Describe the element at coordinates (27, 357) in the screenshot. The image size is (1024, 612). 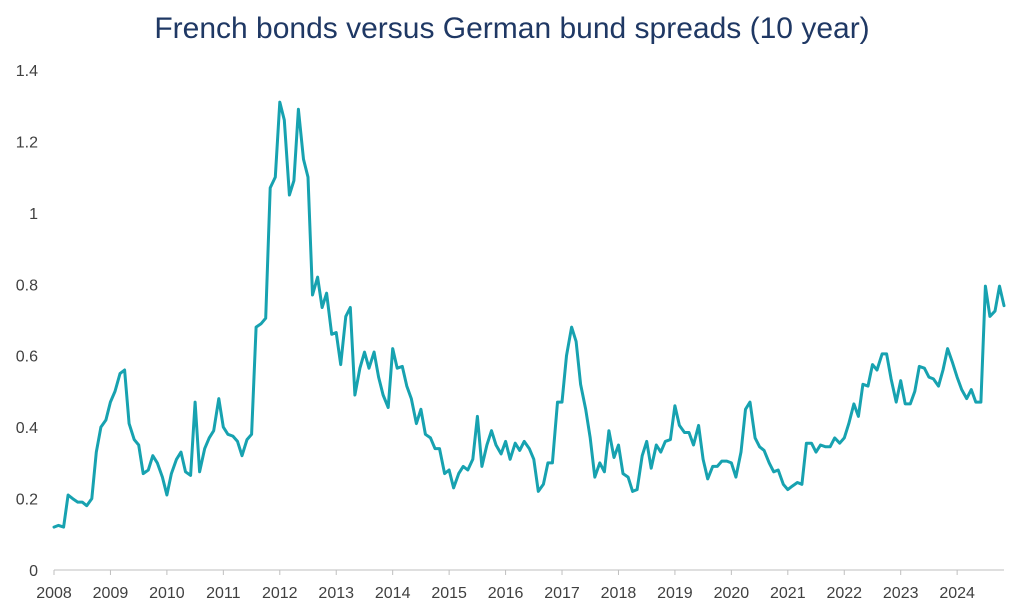
I see `y-tick-label: 0.6` at that location.